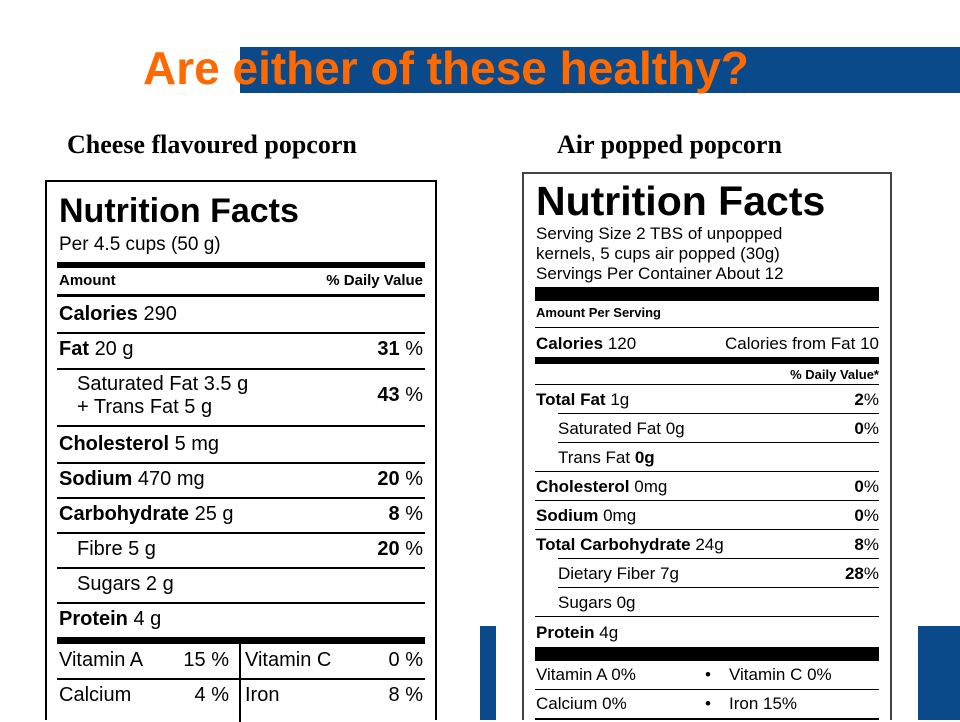  I want to click on nutrient-amount: 24g, so click(709, 544).